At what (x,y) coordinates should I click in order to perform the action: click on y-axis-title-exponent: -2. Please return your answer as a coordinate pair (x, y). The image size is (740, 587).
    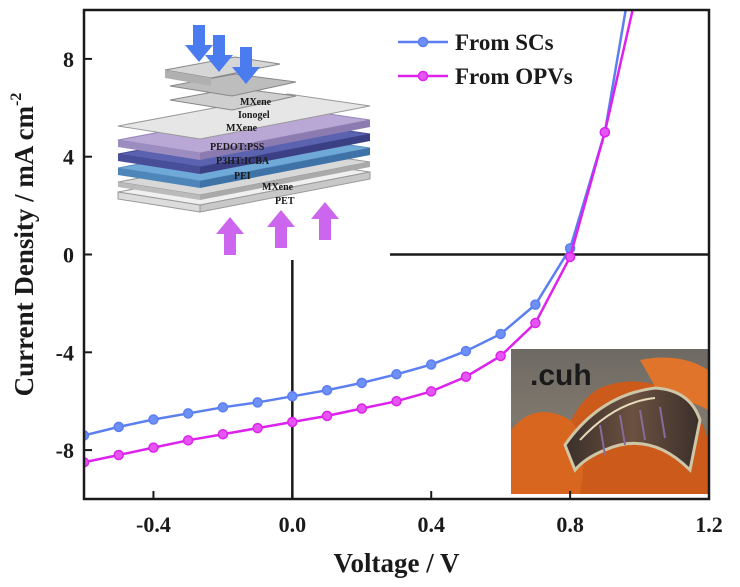
    Looking at the image, I should click on (16, 99).